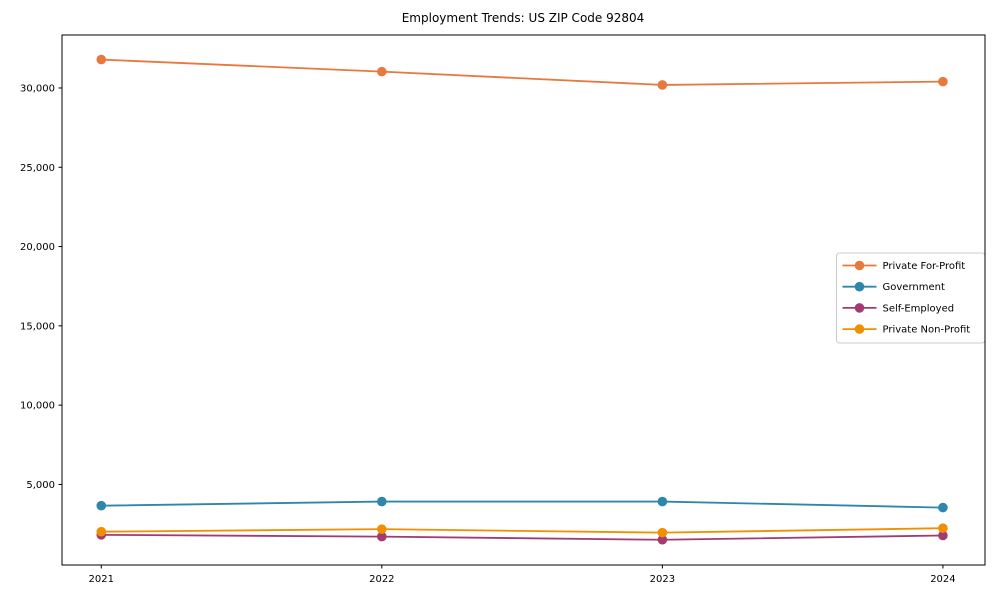 This screenshot has width=1000, height=600. I want to click on y-tick-label: 15,000, so click(37, 326).